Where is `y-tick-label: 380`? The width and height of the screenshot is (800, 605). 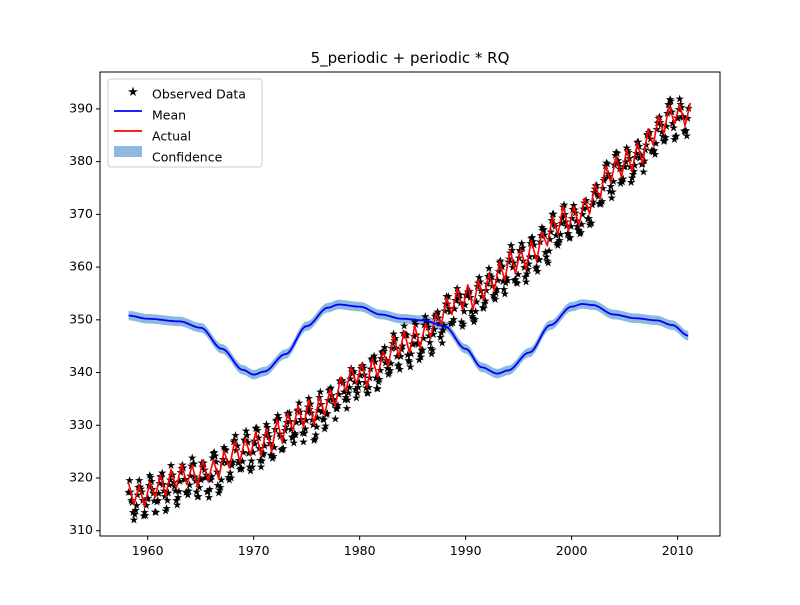
y-tick-label: 380 is located at coordinates (81, 160).